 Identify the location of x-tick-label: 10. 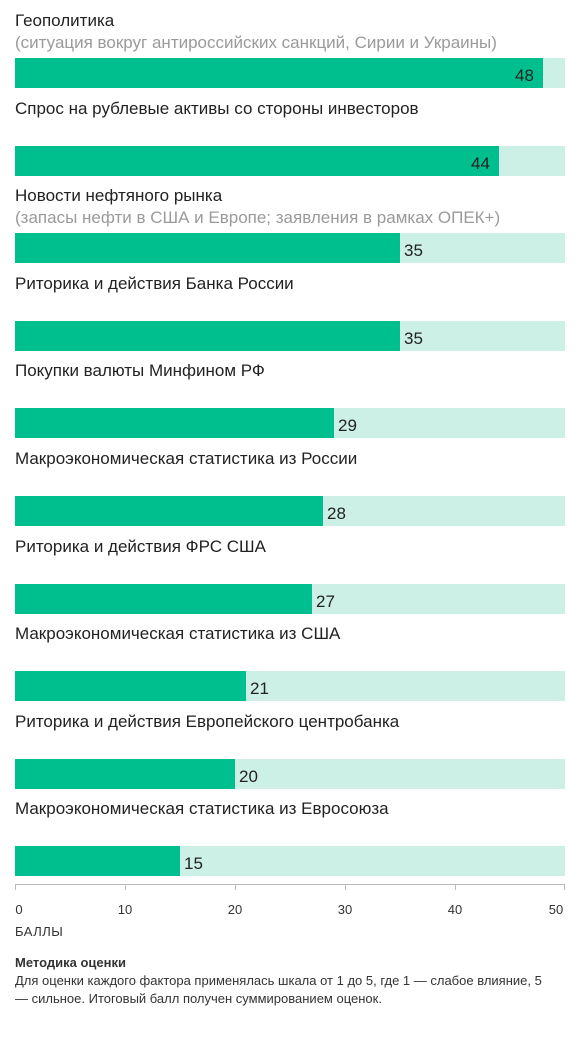
(125, 909).